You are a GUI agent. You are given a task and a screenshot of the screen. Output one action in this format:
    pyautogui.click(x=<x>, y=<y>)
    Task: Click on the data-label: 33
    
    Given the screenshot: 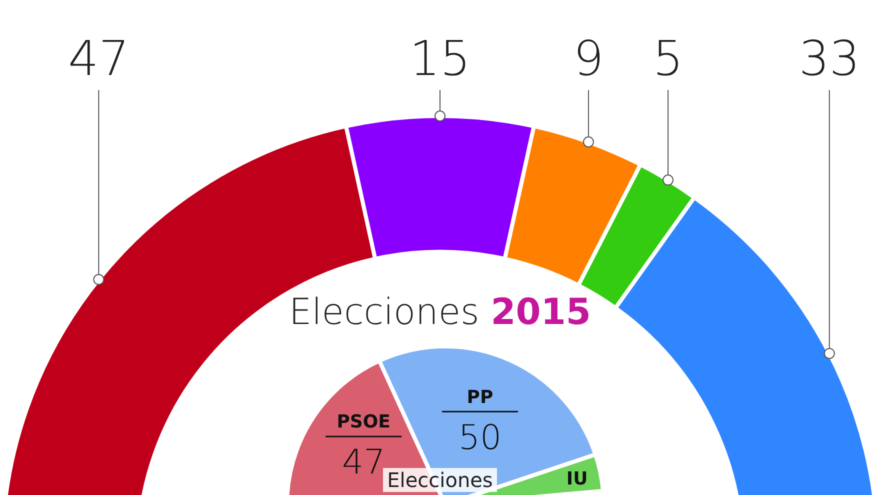 What is the action you would take?
    pyautogui.click(x=829, y=59)
    